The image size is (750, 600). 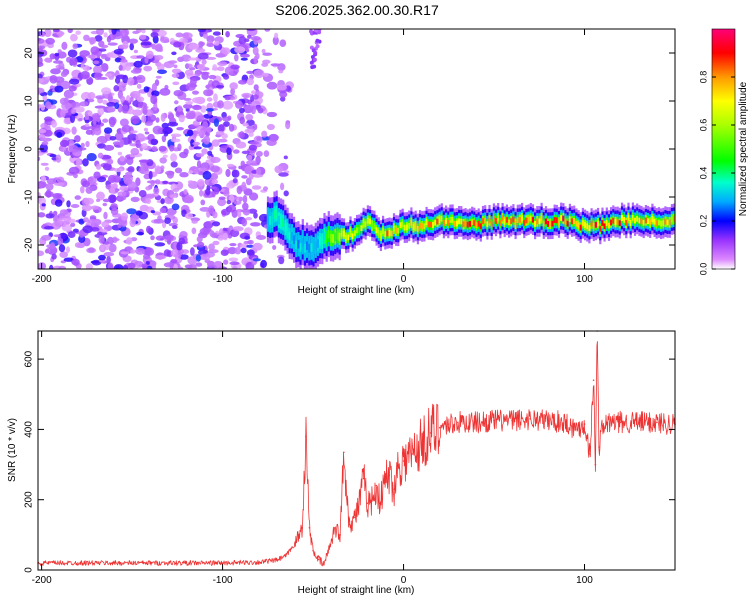 What do you see at coordinates (584, 279) in the screenshot?
I see `x-tick-label: 100` at bounding box center [584, 279].